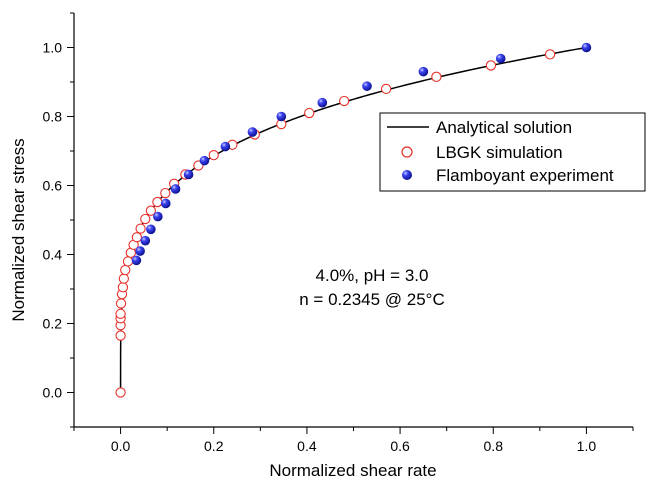  I want to click on y-tick-label: 0.8, so click(53, 117).